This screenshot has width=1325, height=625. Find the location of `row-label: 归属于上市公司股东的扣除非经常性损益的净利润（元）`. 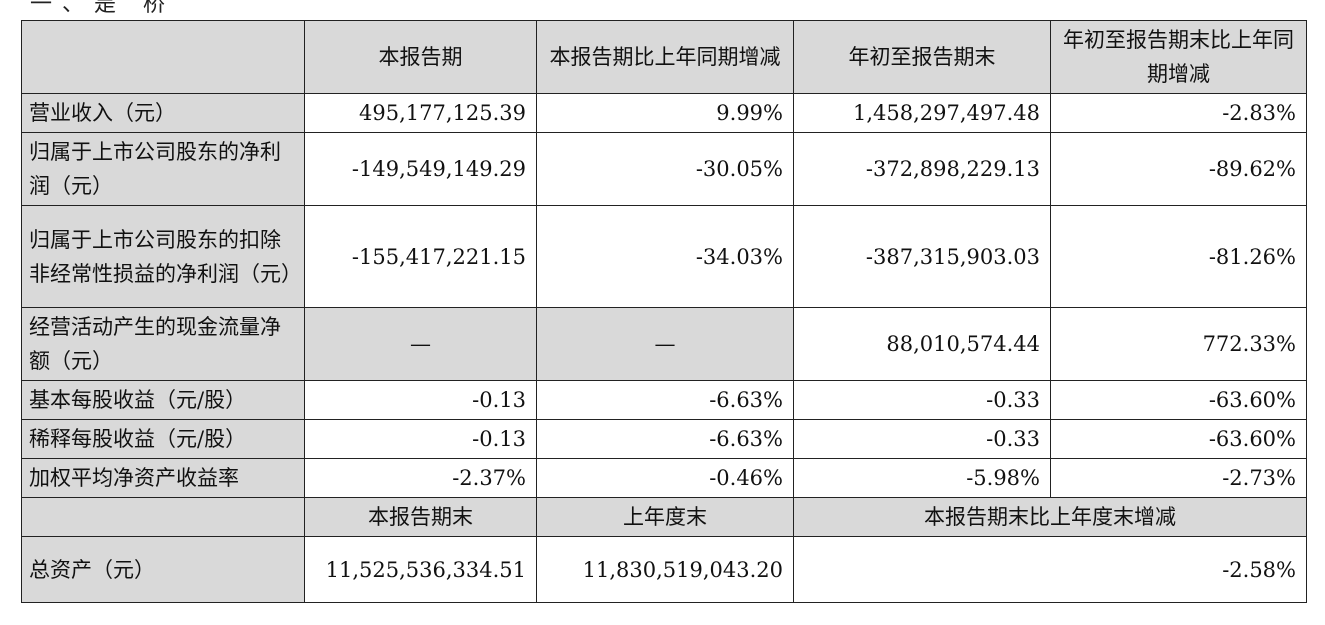

row-label: 归属于上市公司股东的扣除非经常性损益的净利润（元） is located at coordinates (163, 256).